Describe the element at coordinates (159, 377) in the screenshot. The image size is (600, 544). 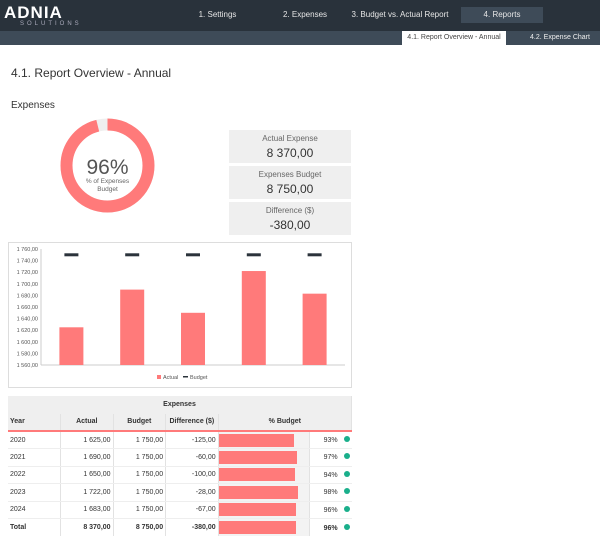
I see `legend-actual-swatch` at that location.